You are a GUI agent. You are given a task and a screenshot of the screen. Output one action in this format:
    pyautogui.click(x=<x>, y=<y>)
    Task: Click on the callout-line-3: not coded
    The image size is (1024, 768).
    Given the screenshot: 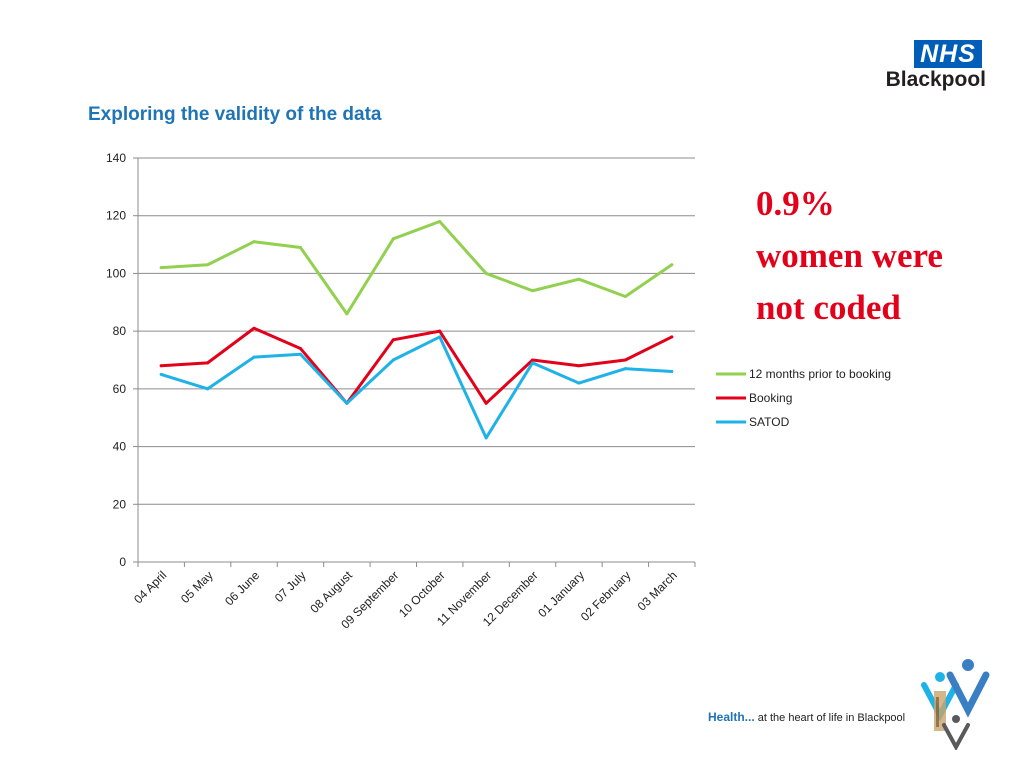 What is the action you would take?
    pyautogui.click(x=828, y=307)
    